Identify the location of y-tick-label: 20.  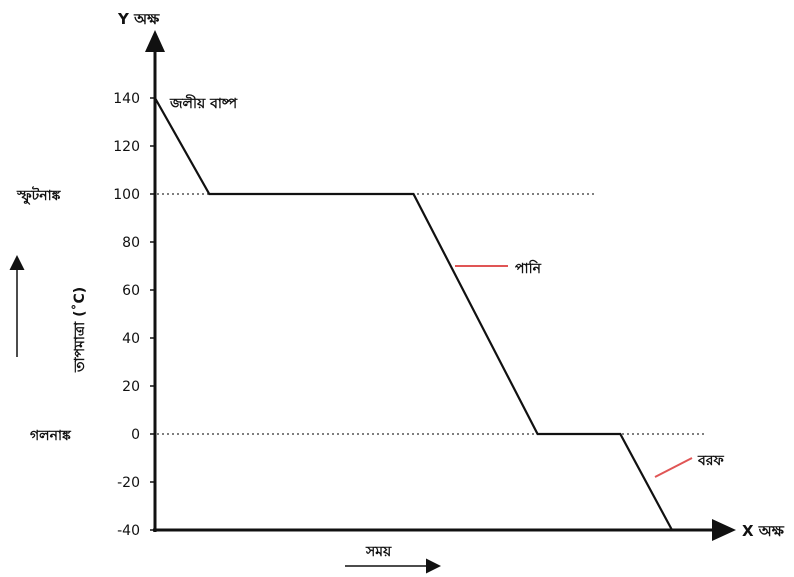
(131, 387).